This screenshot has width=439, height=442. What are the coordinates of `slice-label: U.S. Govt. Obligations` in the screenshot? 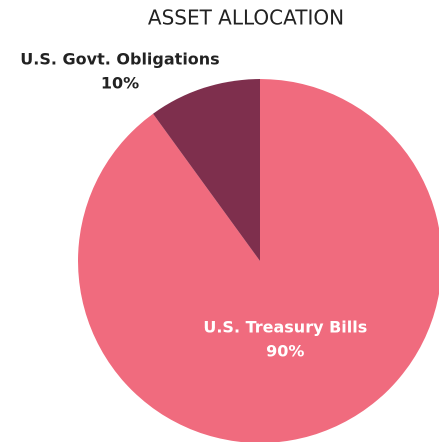 It's located at (119, 59).